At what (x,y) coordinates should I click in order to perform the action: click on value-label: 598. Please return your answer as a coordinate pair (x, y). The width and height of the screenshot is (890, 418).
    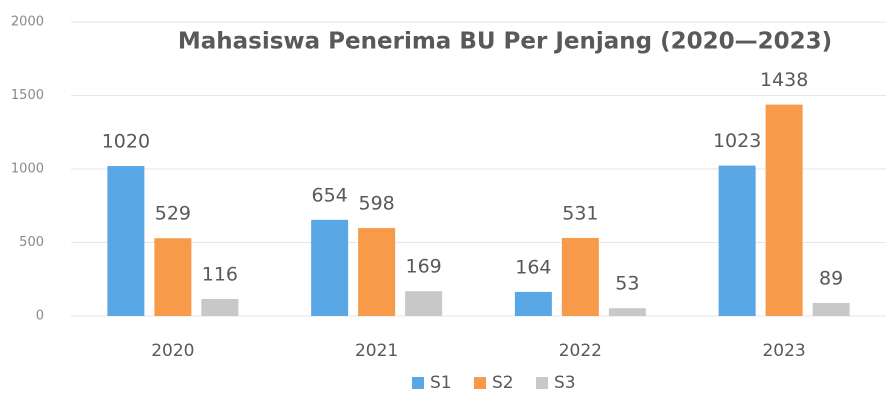
    Looking at the image, I should click on (376, 204).